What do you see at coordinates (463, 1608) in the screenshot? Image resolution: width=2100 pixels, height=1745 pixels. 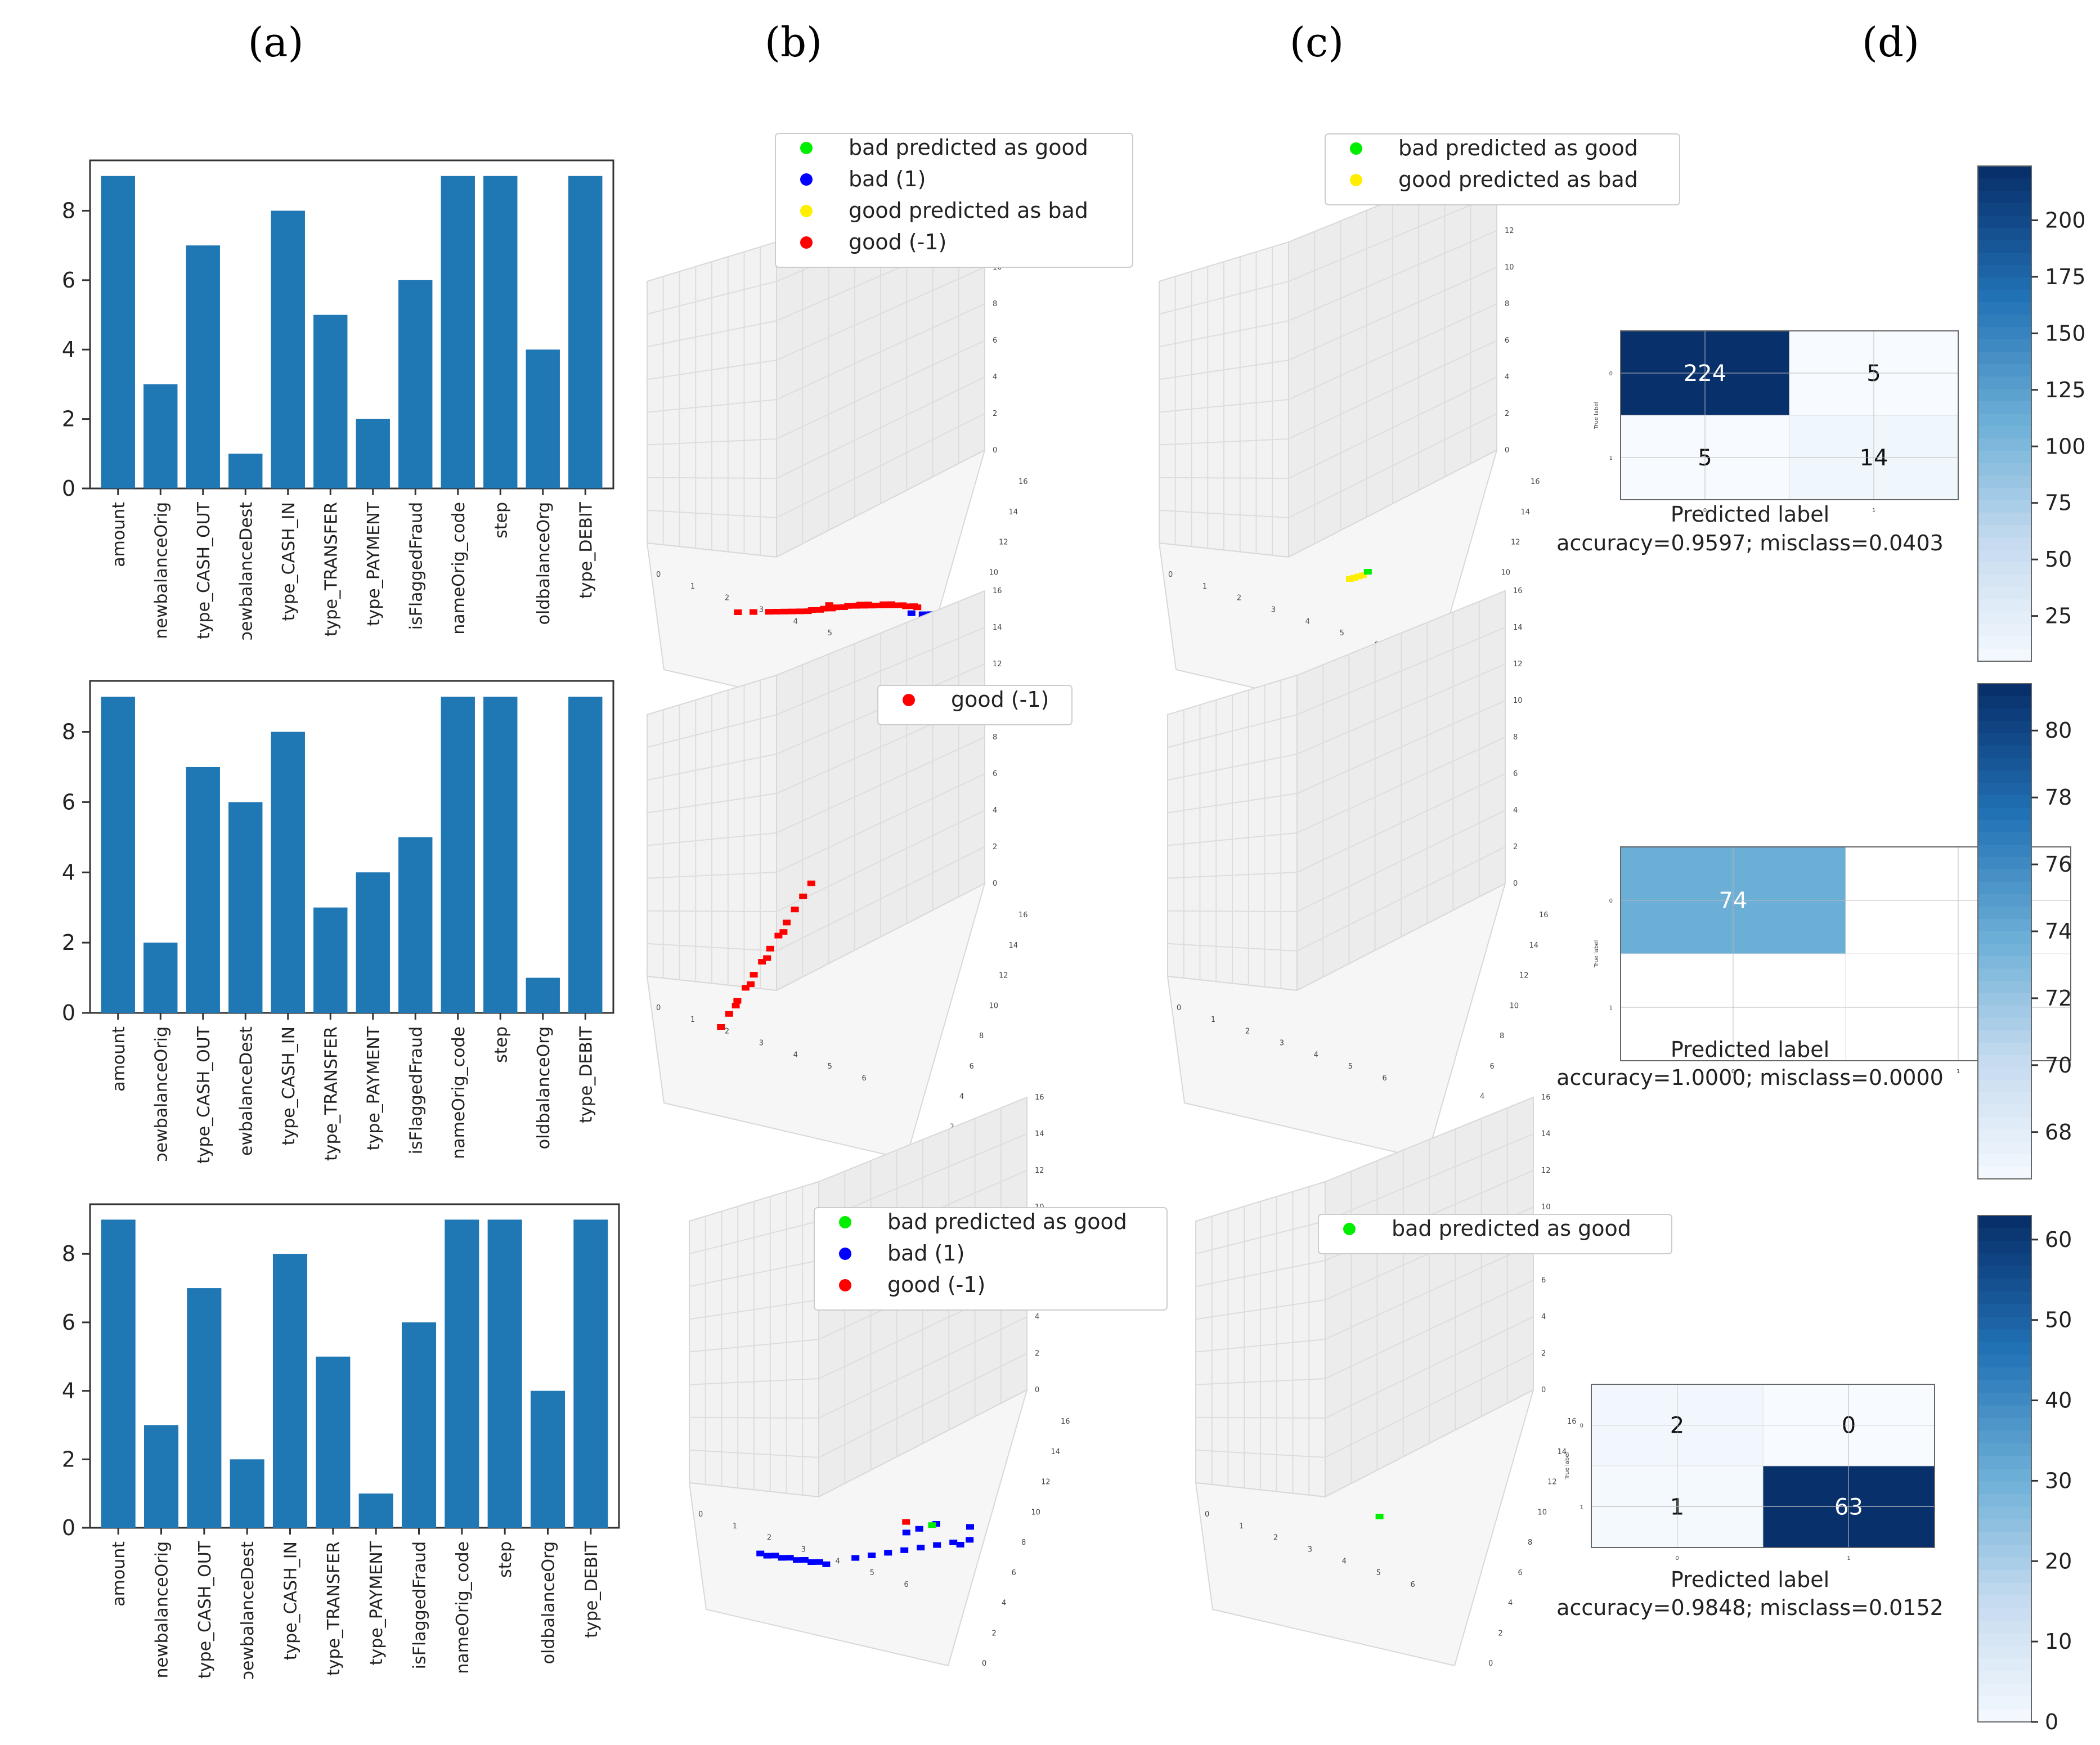 I see `x-category-label: nameOrig_code` at bounding box center [463, 1608].